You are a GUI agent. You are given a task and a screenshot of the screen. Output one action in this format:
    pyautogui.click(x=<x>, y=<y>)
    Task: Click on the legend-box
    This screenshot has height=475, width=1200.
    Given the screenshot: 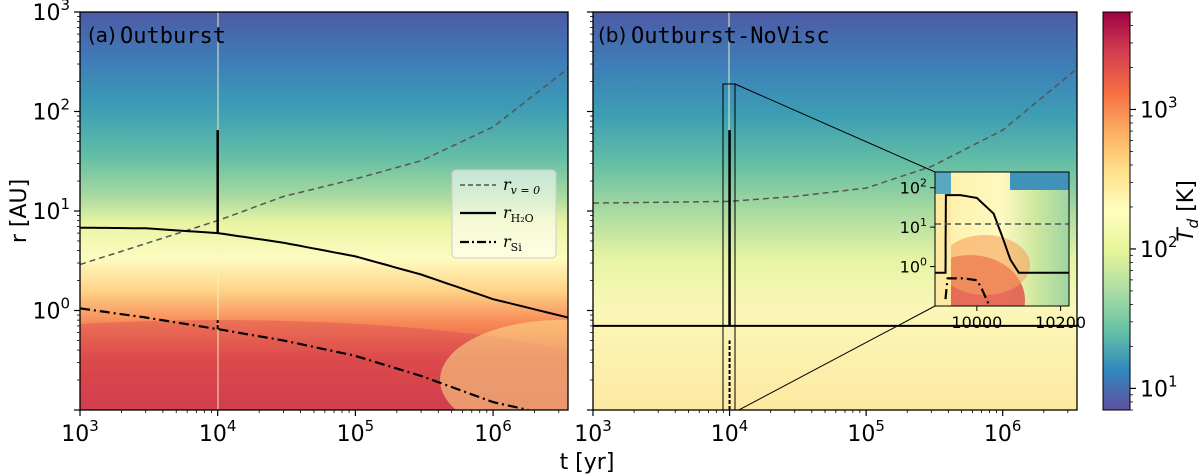 What is the action you would take?
    pyautogui.click(x=504, y=214)
    